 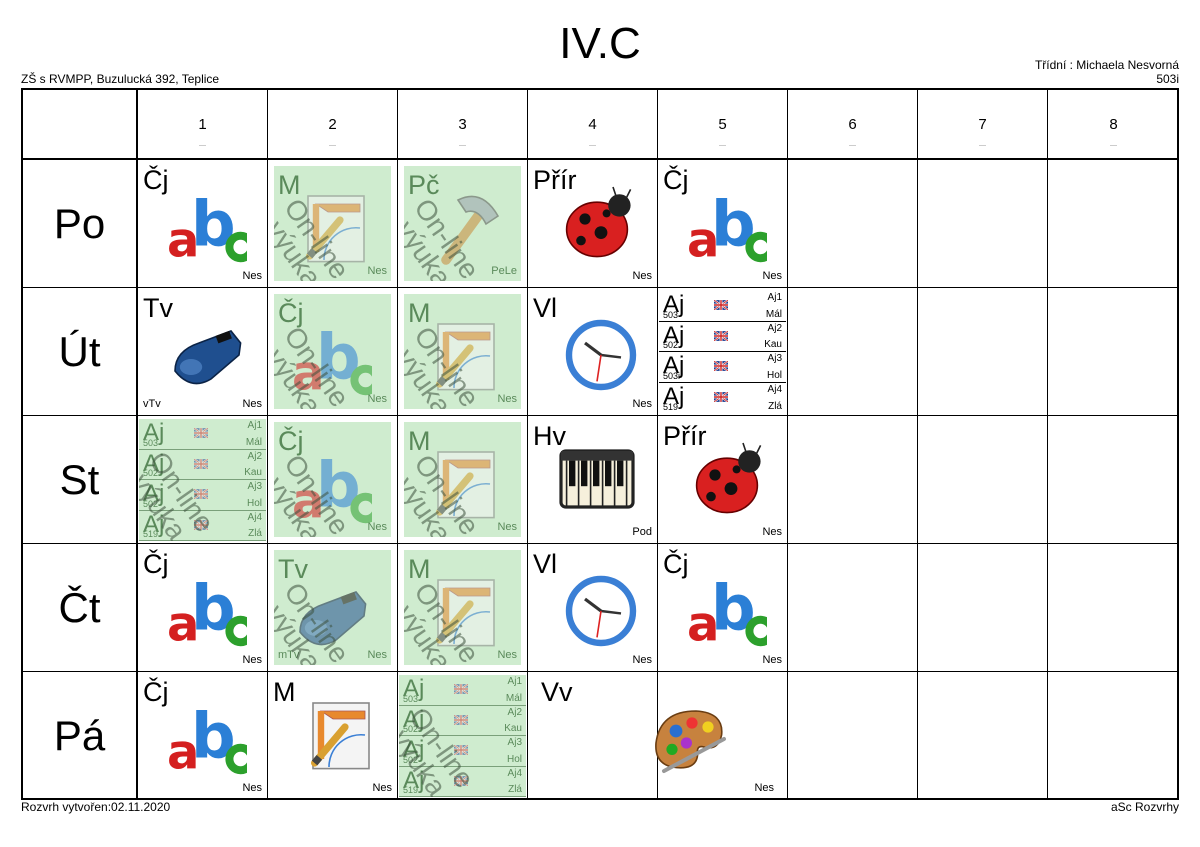 I want to click on lesson-ut2: a b Čj Nes On-line výuka, so click(x=332, y=351).